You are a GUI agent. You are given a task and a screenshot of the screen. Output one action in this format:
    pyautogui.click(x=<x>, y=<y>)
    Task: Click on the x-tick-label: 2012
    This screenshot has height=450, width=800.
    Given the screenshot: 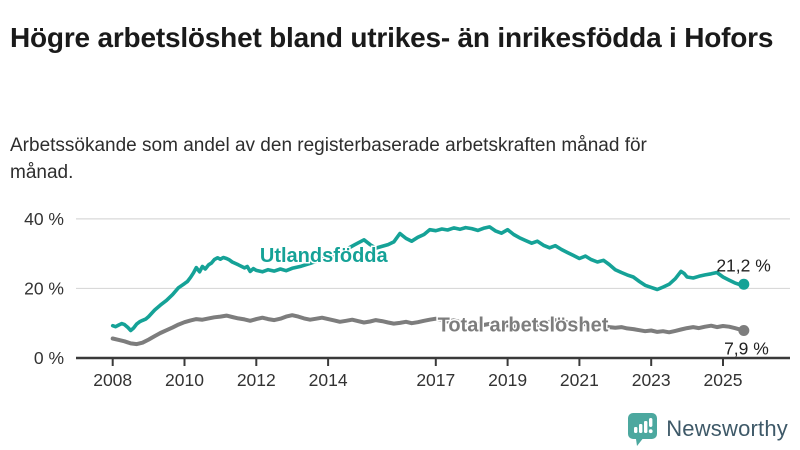 What is the action you would take?
    pyautogui.click(x=256, y=380)
    